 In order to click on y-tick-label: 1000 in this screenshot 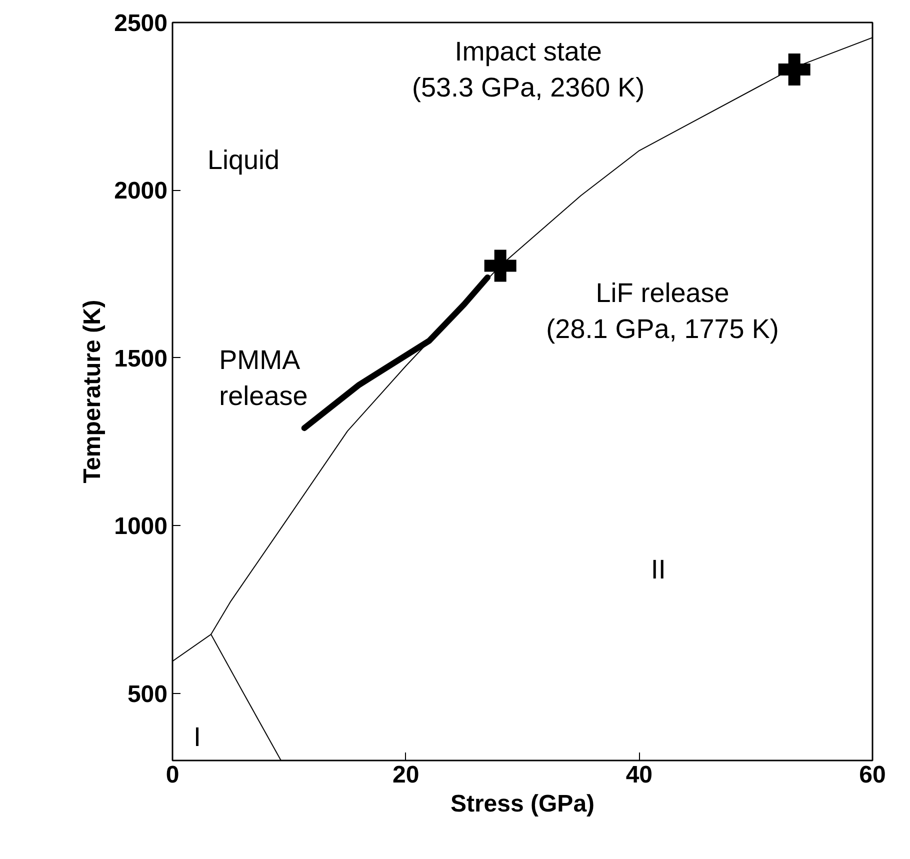, I will do `click(141, 526)`.